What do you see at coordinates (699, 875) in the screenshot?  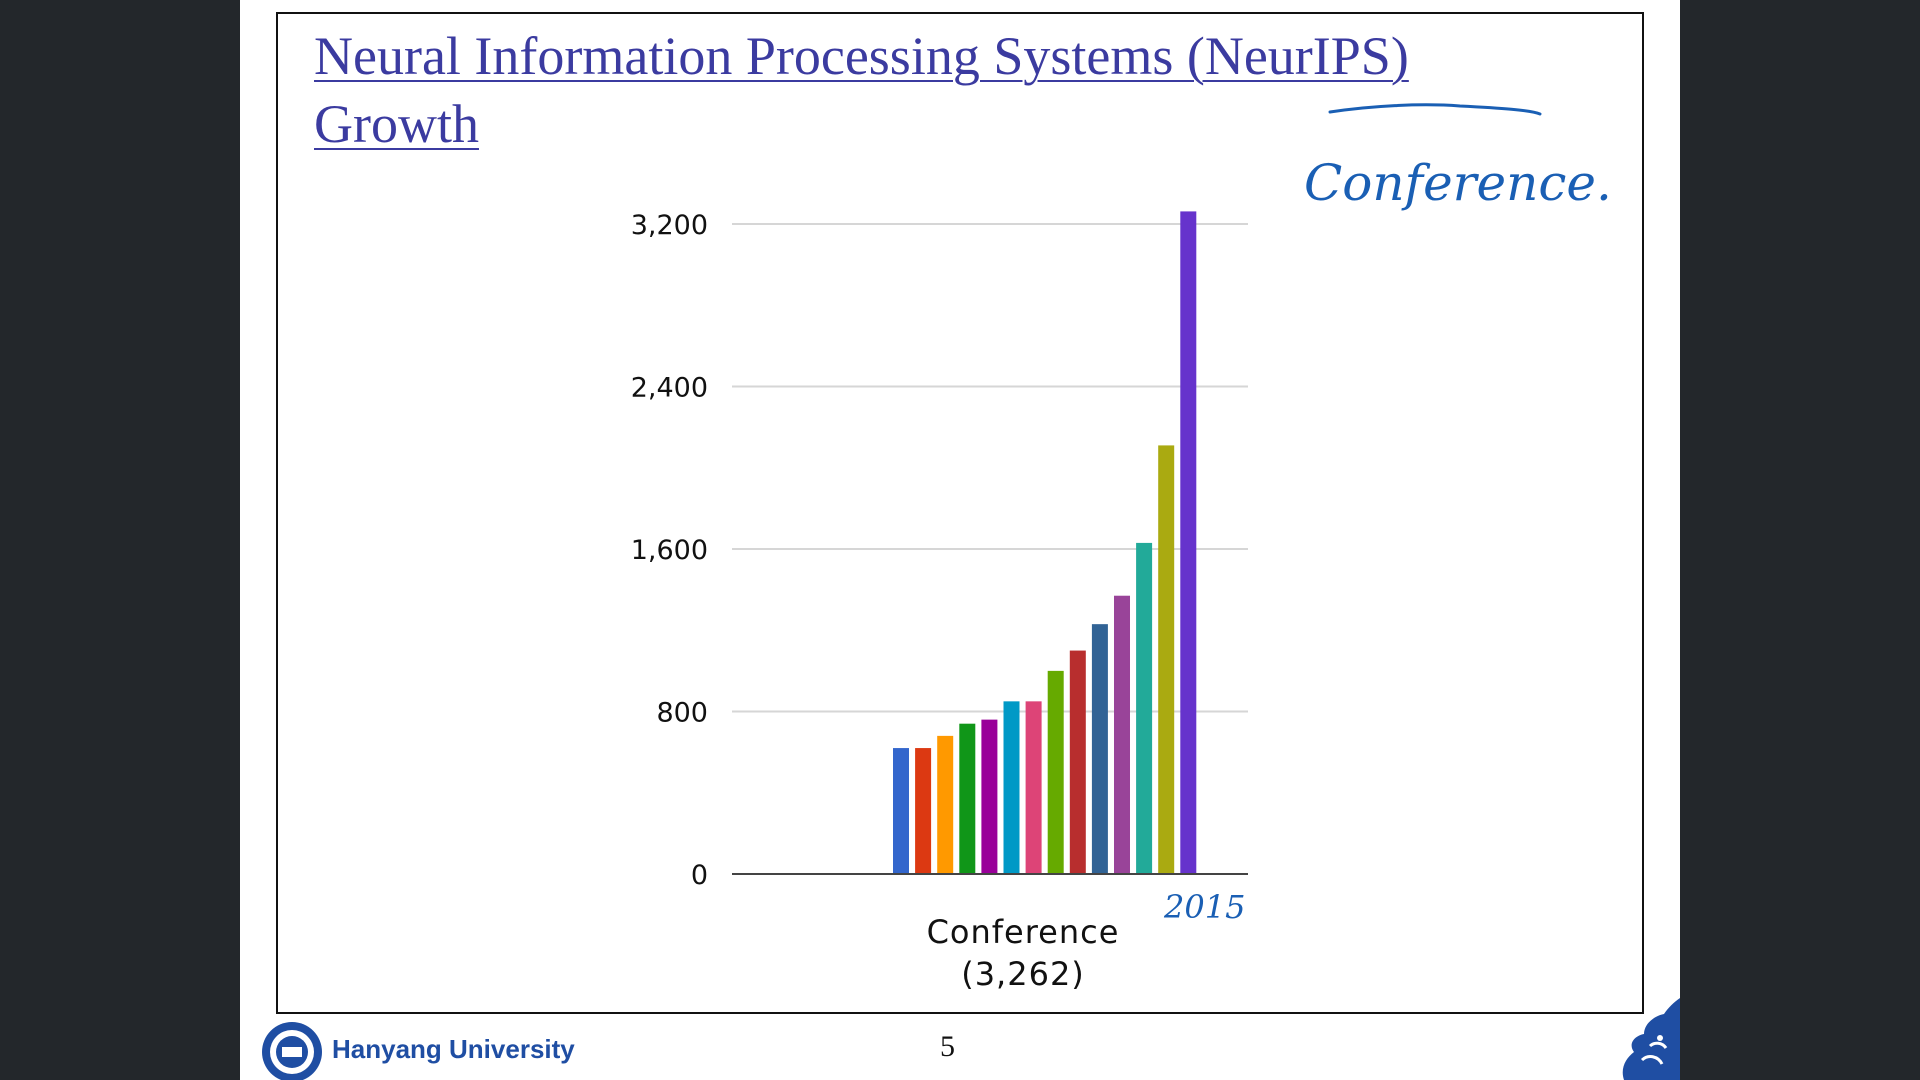 I see `y-tick-label: 0` at bounding box center [699, 875].